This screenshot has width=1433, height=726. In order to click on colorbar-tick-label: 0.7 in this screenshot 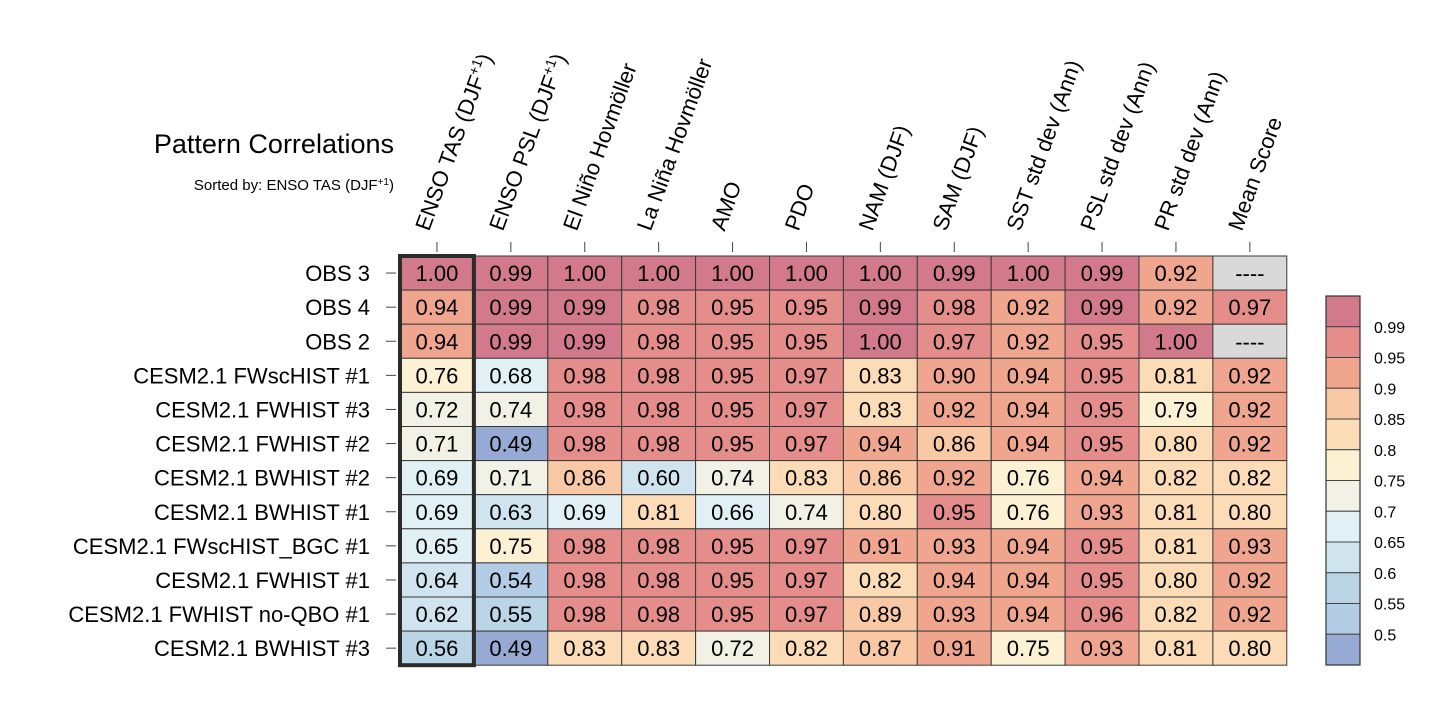, I will do `click(1385, 512)`.